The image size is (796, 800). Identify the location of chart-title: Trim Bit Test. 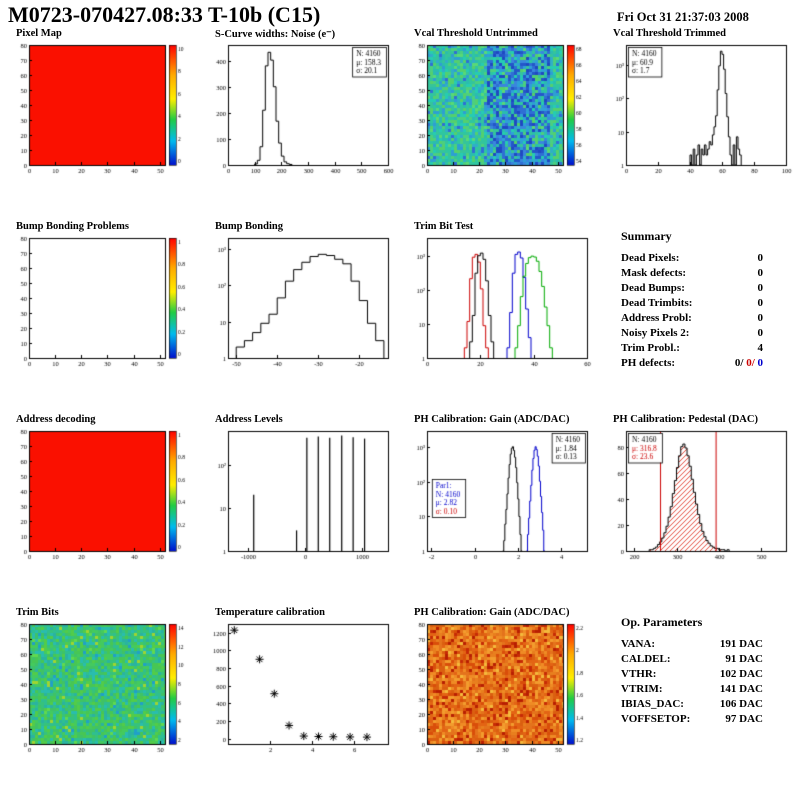
(444, 226).